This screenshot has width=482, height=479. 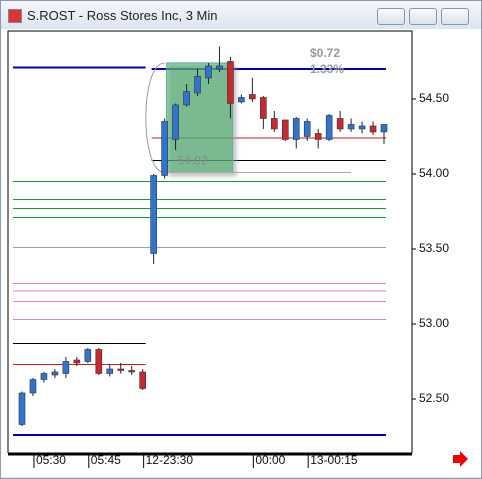 I want to click on measure-label: $0.72, so click(x=325, y=53).